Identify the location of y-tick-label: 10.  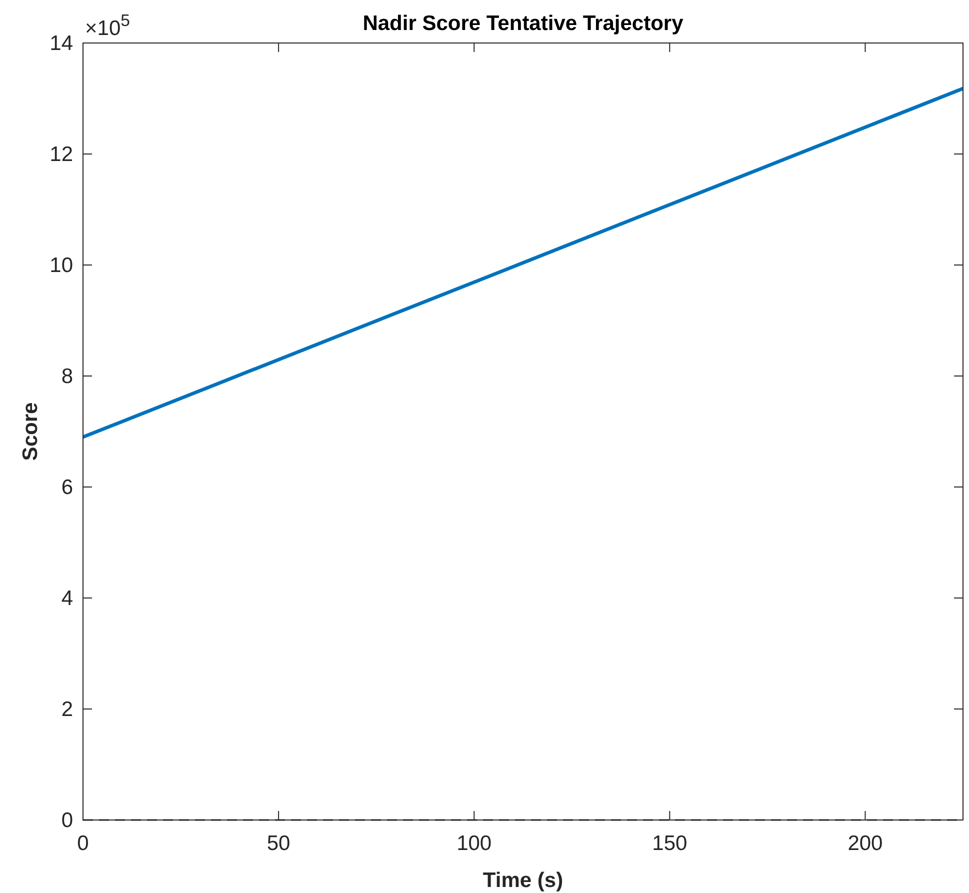
(61, 265).